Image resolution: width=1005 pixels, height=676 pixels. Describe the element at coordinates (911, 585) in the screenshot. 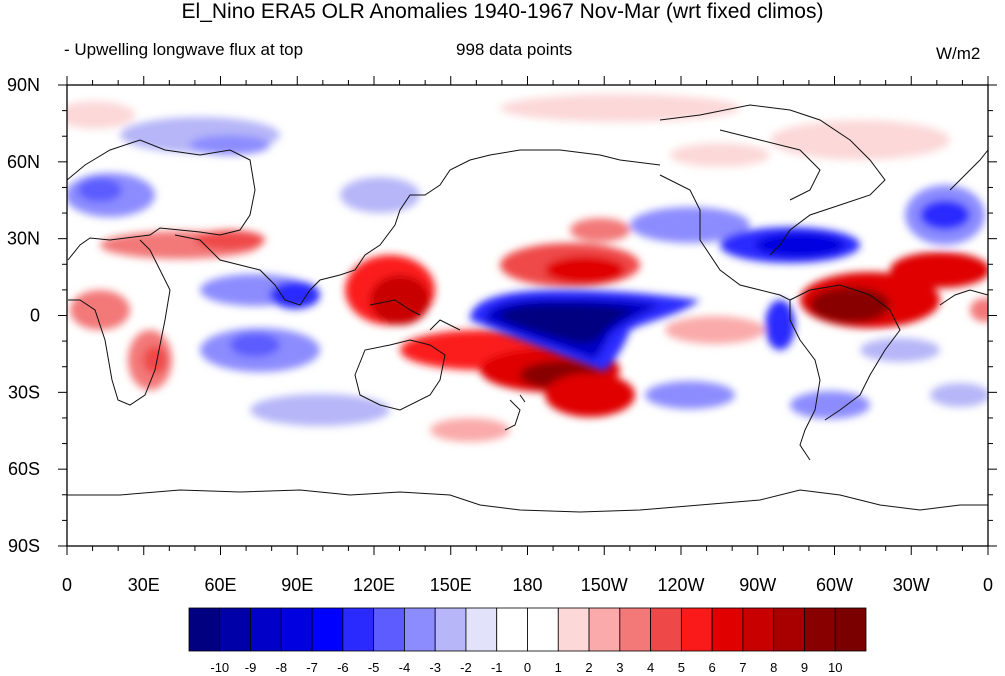

I see `lon-label: 30W` at that location.